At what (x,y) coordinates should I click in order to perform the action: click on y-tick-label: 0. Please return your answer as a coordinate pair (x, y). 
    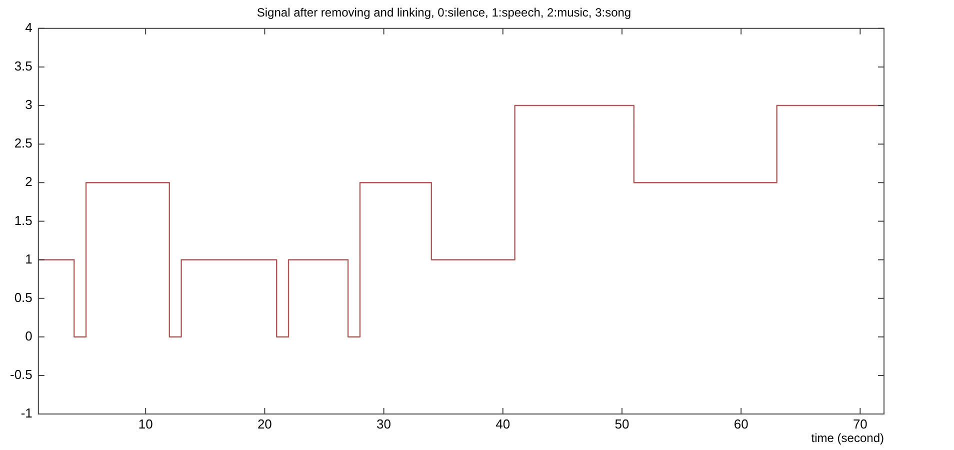
    Looking at the image, I should click on (28, 336).